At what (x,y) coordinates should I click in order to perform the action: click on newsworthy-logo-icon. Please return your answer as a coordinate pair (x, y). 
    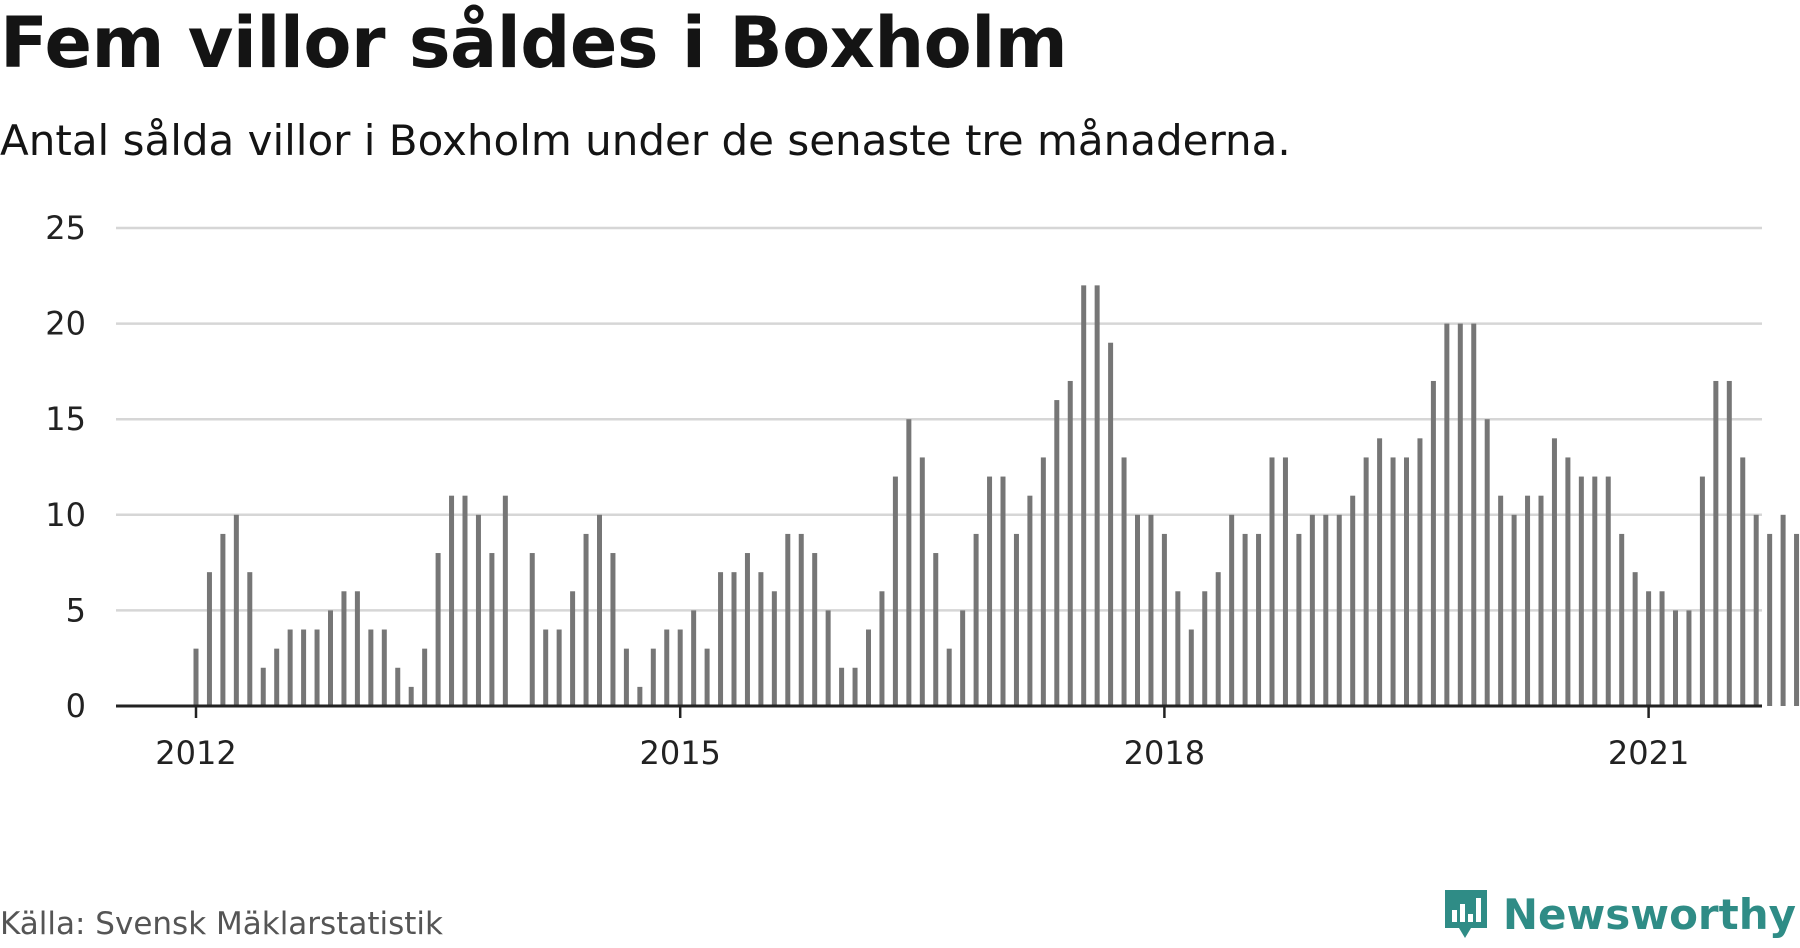
    Looking at the image, I should click on (1465, 914).